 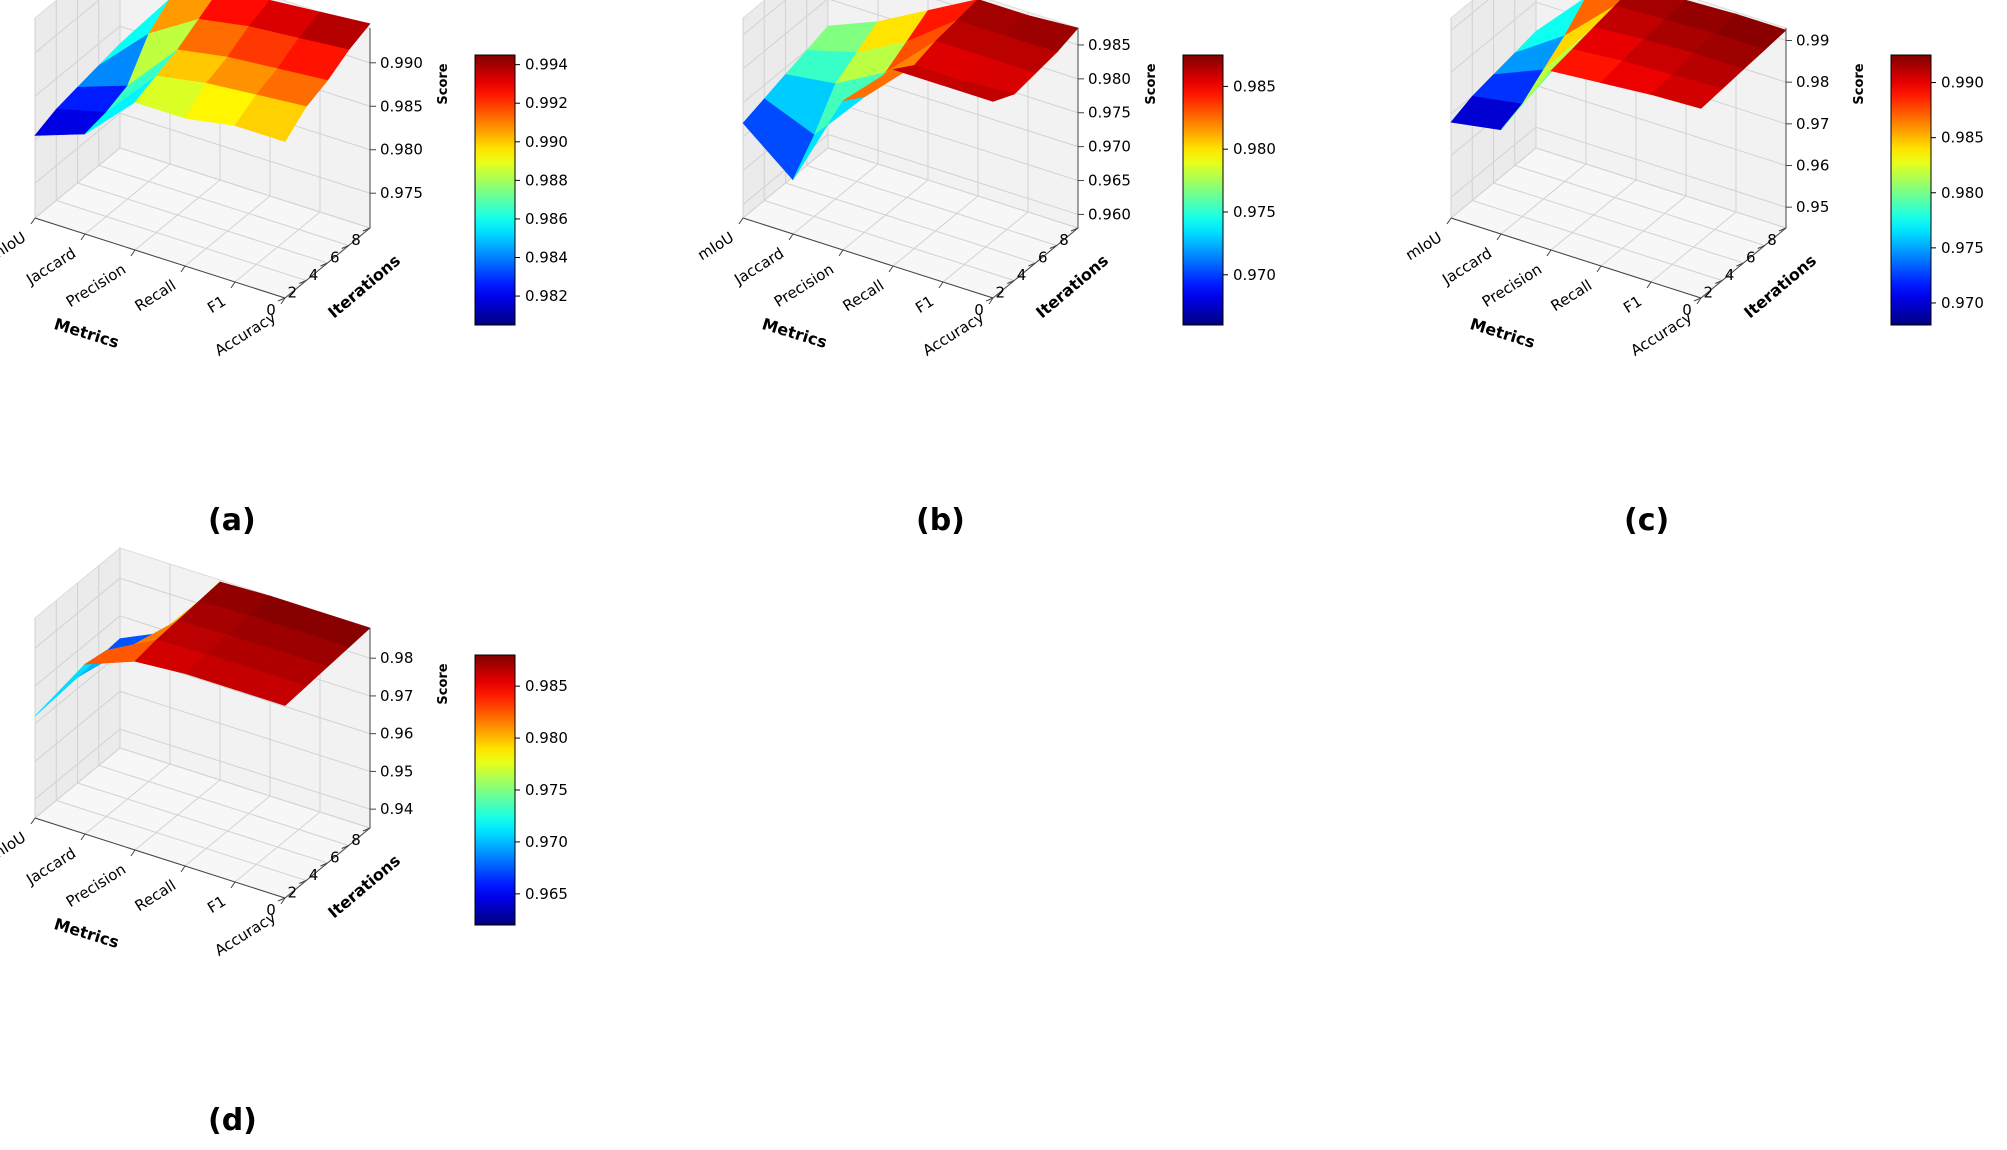 What do you see at coordinates (546, 894) in the screenshot?
I see `colorbar-tick-label: 0.965` at bounding box center [546, 894].